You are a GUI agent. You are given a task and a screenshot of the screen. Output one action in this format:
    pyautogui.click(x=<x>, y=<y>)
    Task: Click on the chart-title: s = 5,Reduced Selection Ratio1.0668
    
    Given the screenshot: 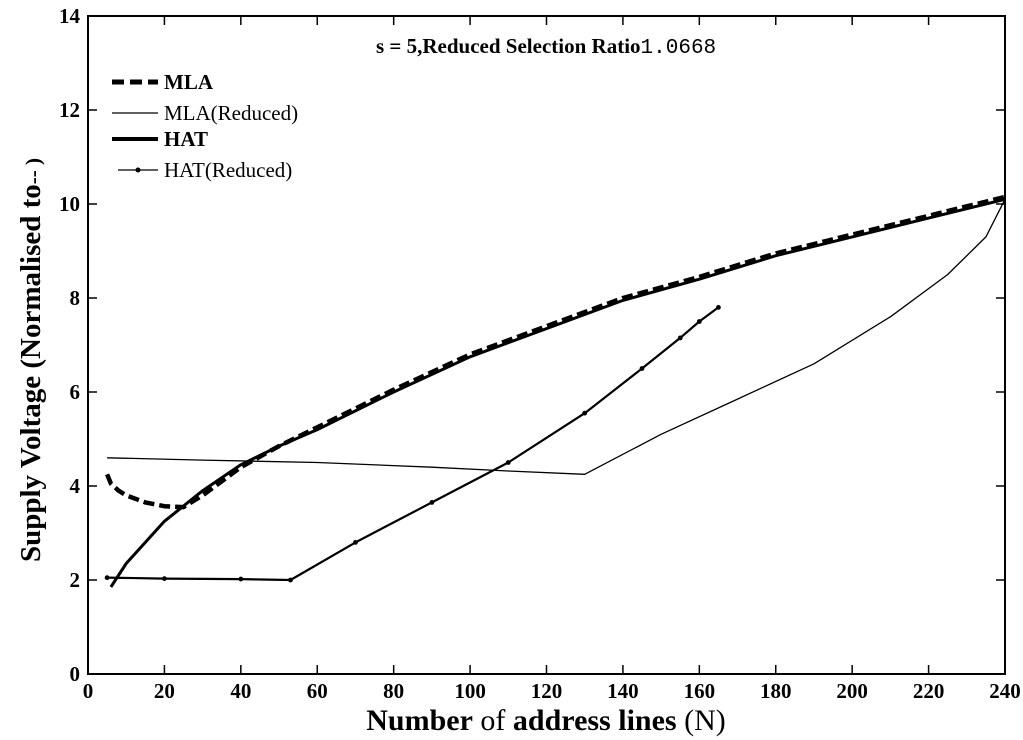 What is the action you would take?
    pyautogui.click(x=546, y=47)
    